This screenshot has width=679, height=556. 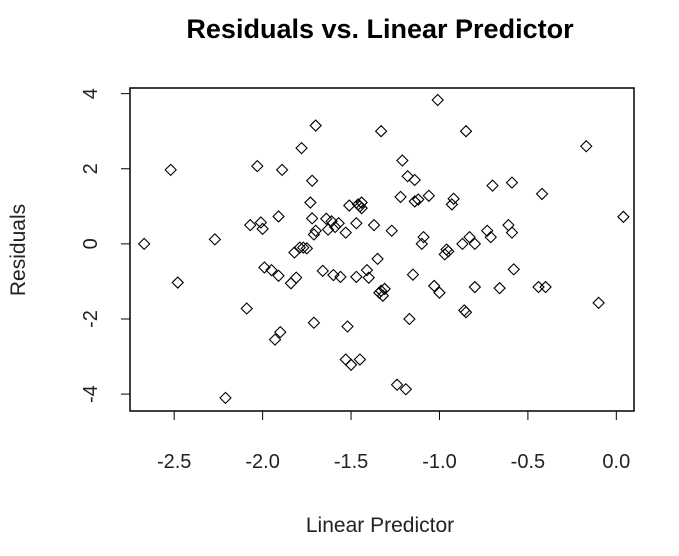 I want to click on y-axis-label: Residuals, so click(x=18, y=250).